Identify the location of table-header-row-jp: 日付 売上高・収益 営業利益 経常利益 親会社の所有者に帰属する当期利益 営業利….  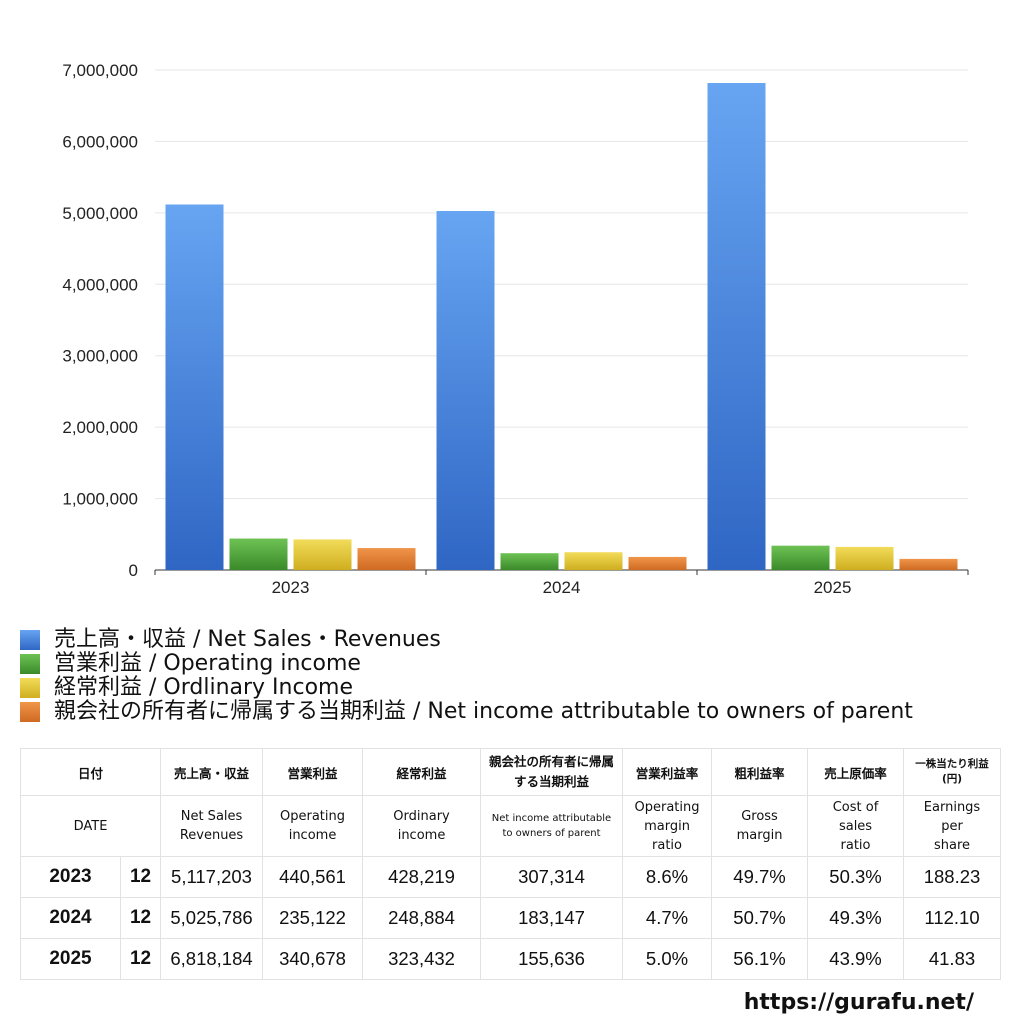
(510, 772).